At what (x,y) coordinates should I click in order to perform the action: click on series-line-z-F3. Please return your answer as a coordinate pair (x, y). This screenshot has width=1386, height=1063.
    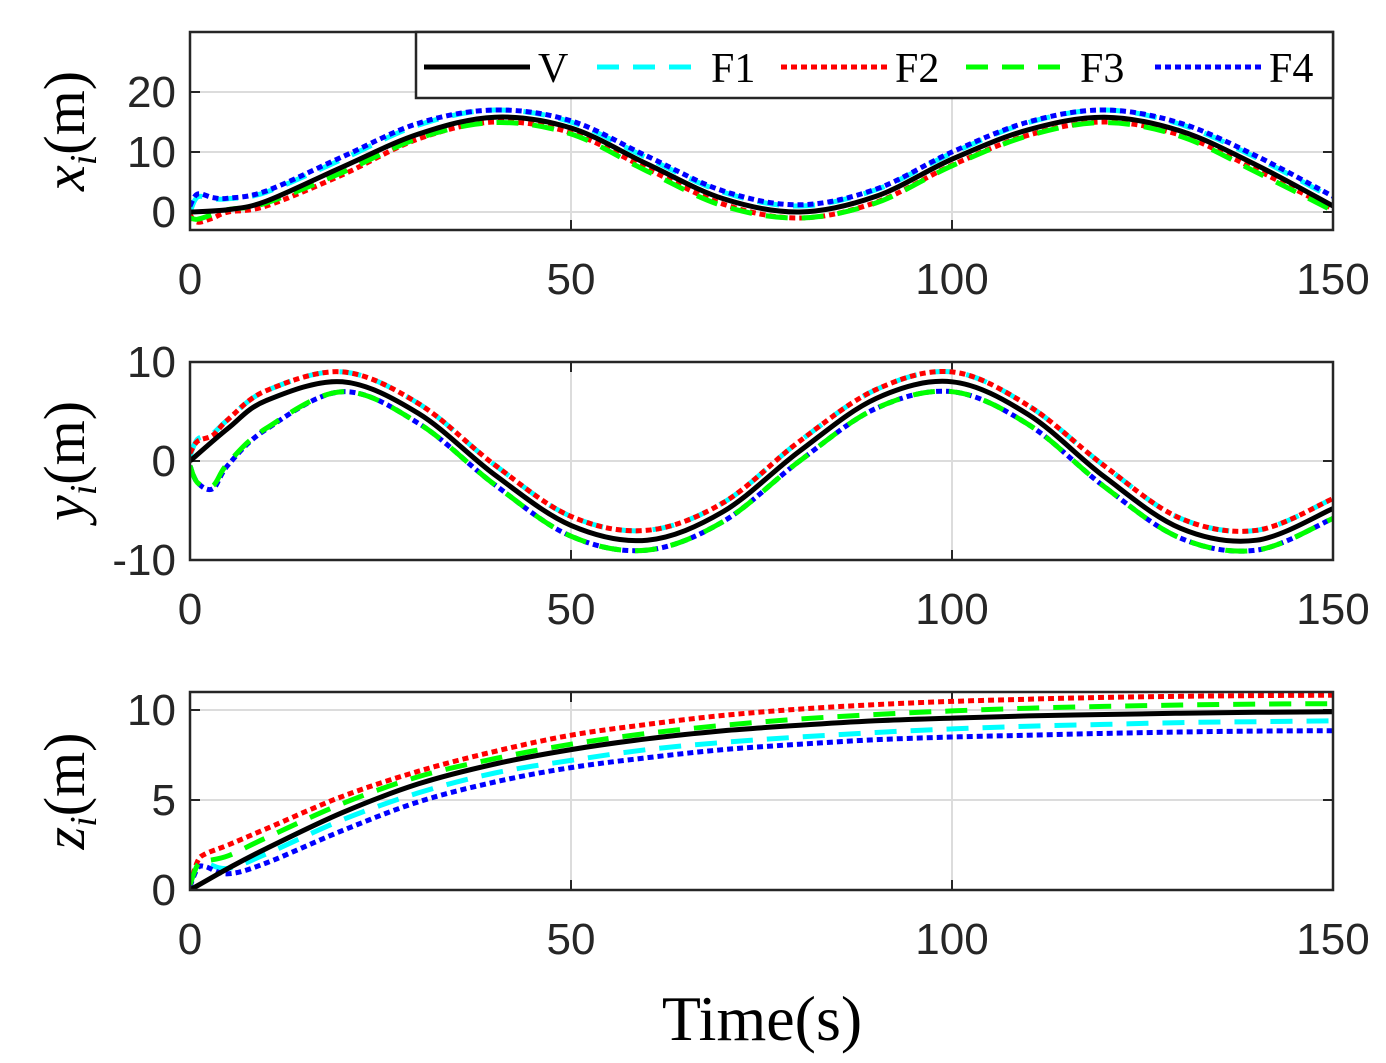
    Looking at the image, I should click on (761, 793).